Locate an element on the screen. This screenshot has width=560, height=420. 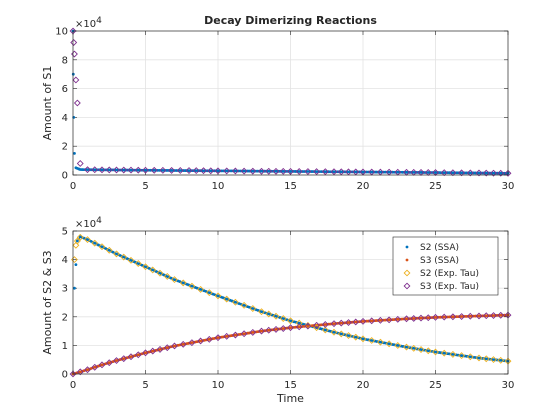
y-tick-label: 0 is located at coordinates (65, 375).